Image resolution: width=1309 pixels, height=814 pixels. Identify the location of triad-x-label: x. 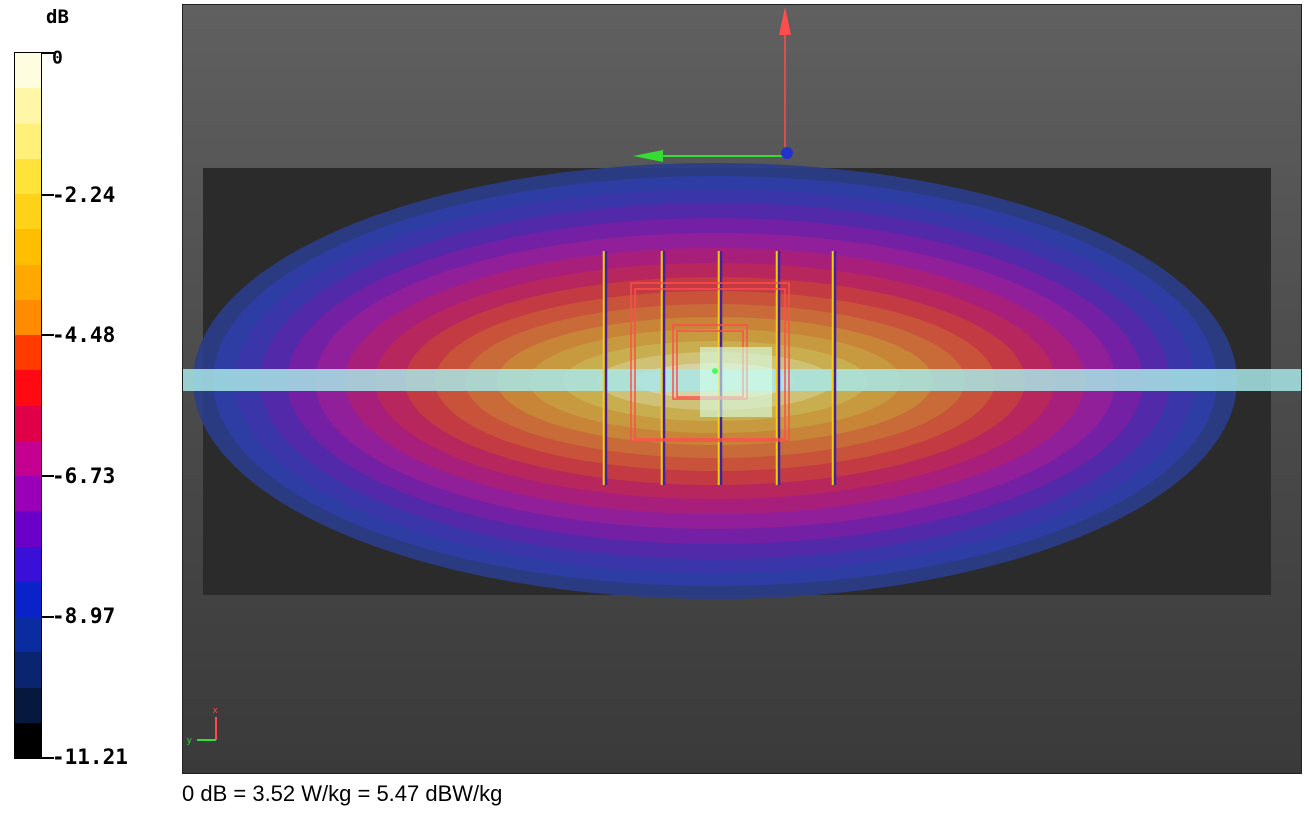
(215, 710).